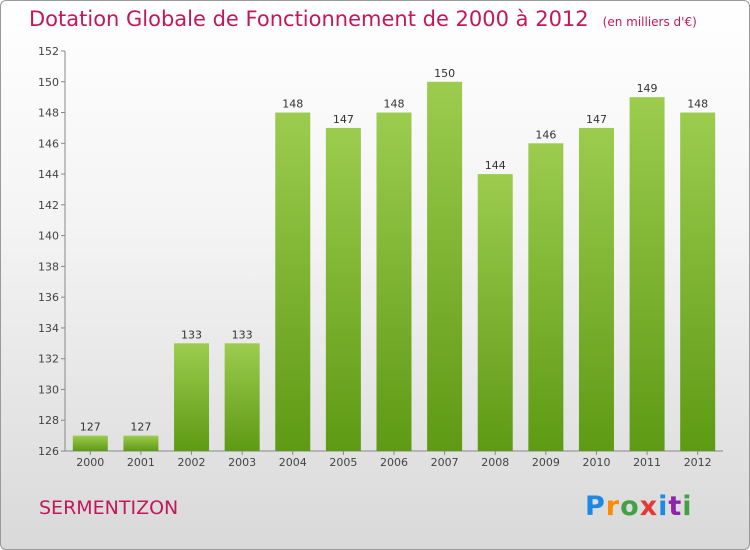  I want to click on y-tick-label: 134, so click(48, 328).